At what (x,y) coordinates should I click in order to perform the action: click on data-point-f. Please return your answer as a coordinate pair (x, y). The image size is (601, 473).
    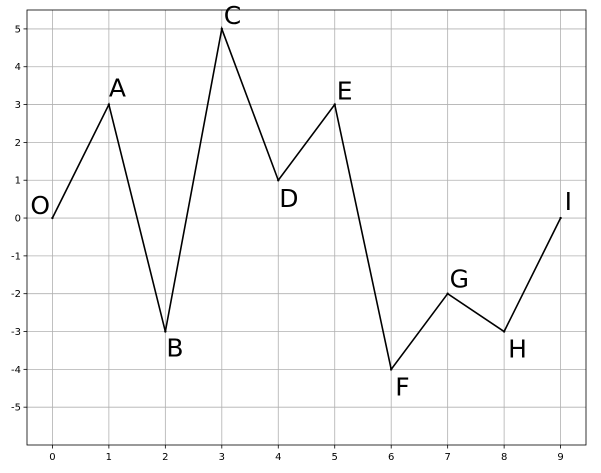
    Looking at the image, I should click on (391, 369).